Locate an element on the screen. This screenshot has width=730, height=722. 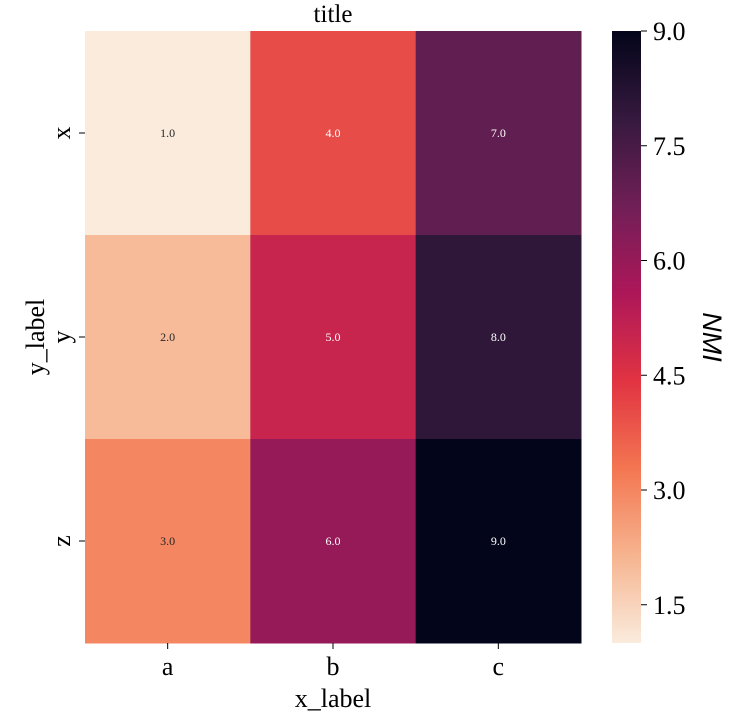
y-axis-ticks: x y z is located at coordinates (66, 337).